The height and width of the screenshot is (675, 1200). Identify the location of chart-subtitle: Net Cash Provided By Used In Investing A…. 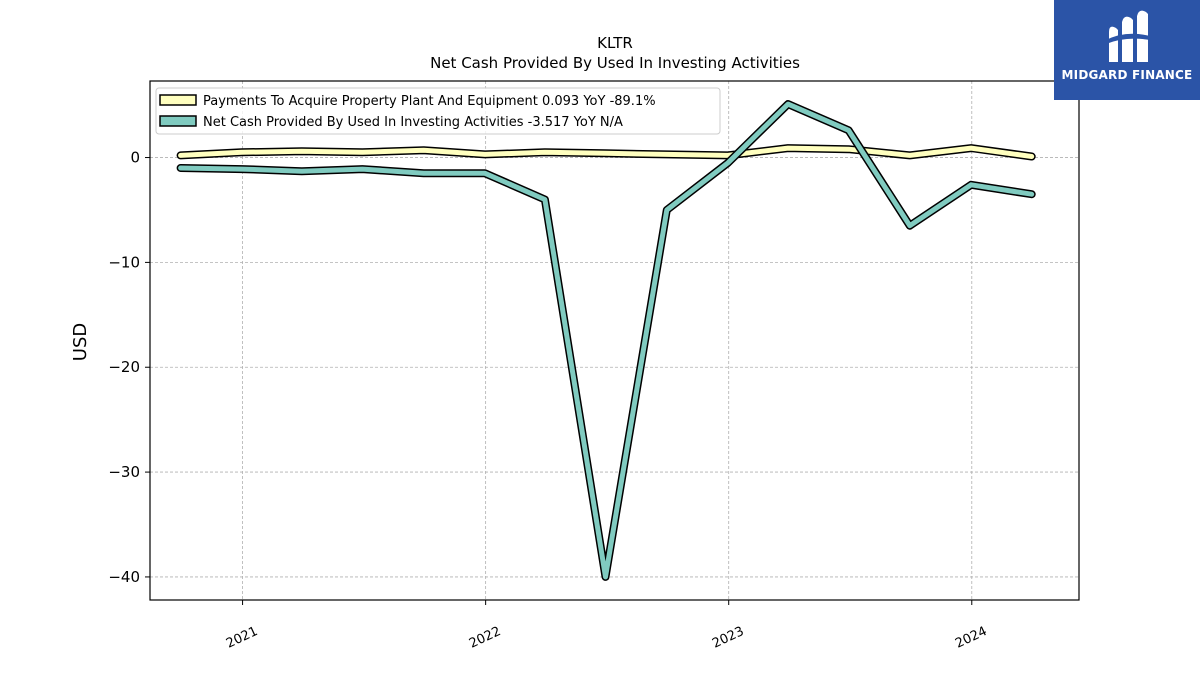
(615, 63).